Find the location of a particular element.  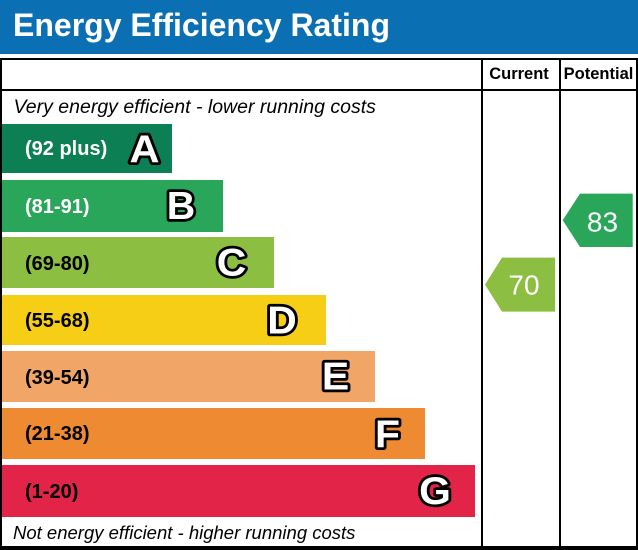

svg-text: G is located at coordinates (435, 491).